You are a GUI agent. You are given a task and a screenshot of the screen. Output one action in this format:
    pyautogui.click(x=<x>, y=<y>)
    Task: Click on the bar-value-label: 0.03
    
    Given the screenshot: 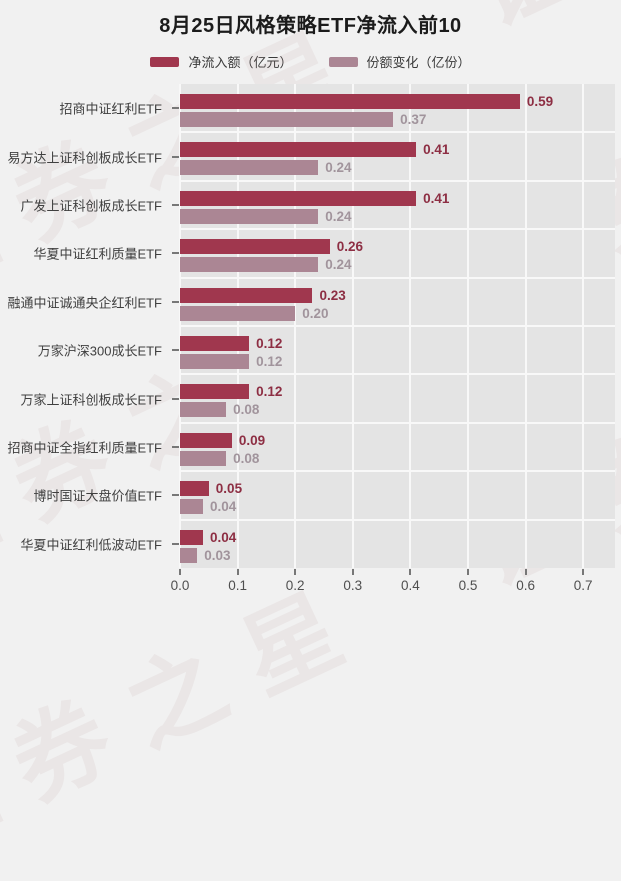 What is the action you would take?
    pyautogui.click(x=217, y=555)
    